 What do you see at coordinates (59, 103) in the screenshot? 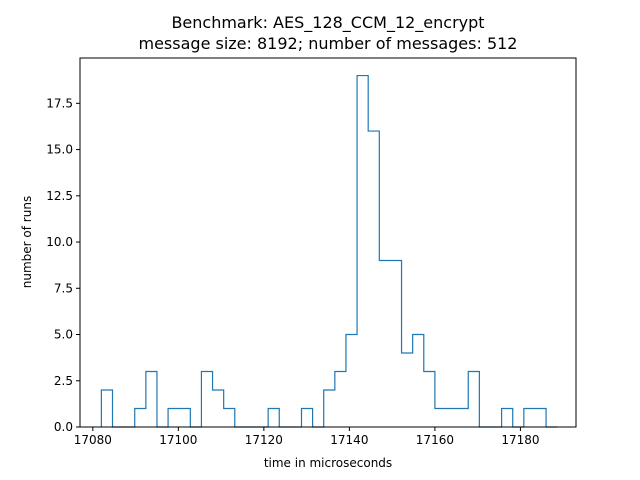
I see `y-tick-label: 17.5` at bounding box center [59, 103].